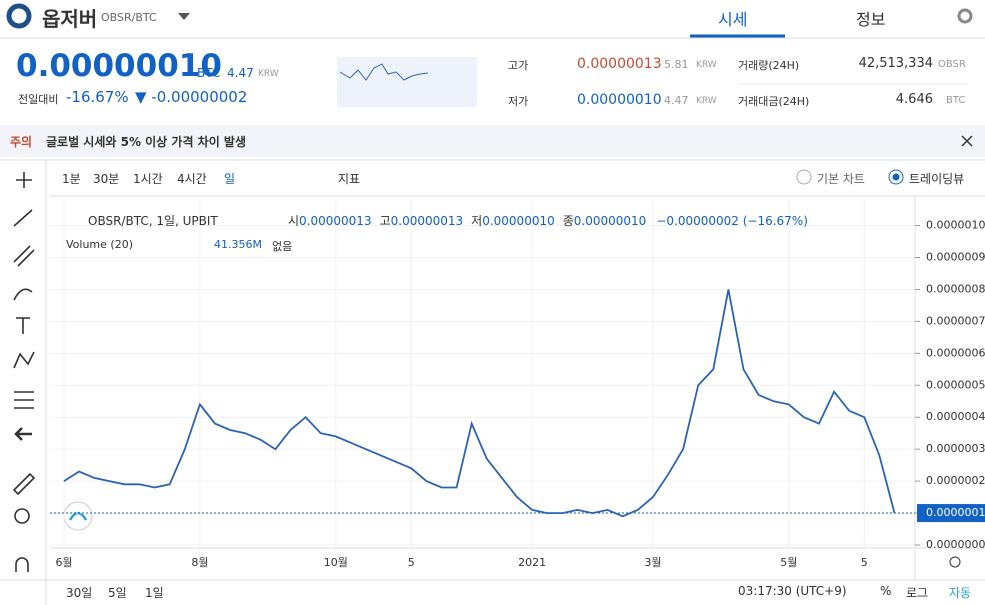 The width and height of the screenshot is (985, 605). What do you see at coordinates (209, 73) in the screenshot?
I see `price-unit: BTC` at bounding box center [209, 73].